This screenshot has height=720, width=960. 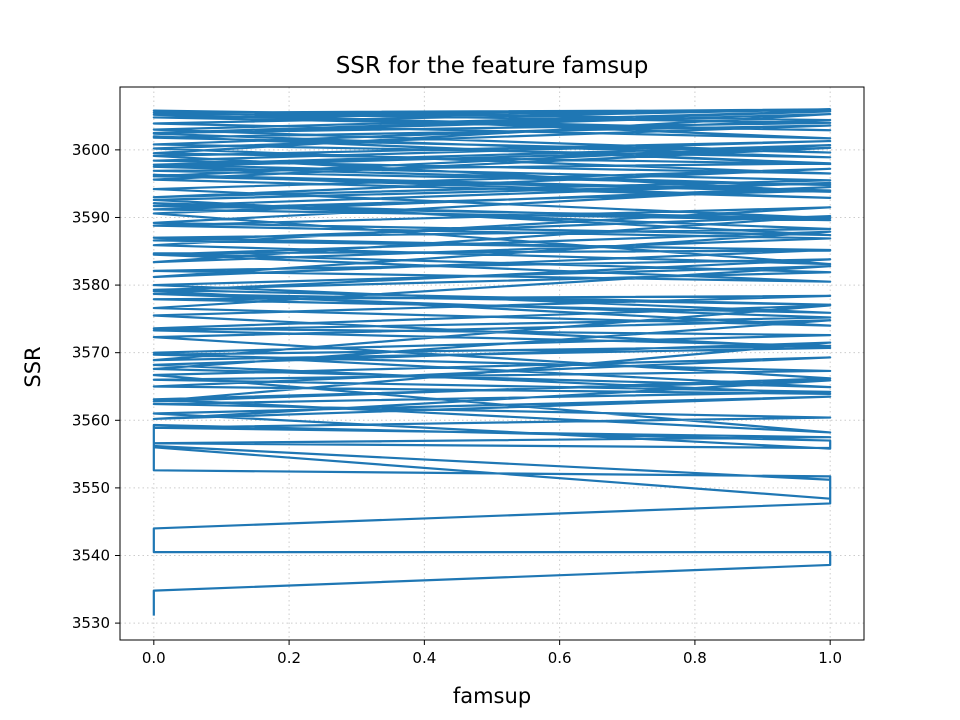 I want to click on y-axis-label: SSR, so click(x=33, y=366).